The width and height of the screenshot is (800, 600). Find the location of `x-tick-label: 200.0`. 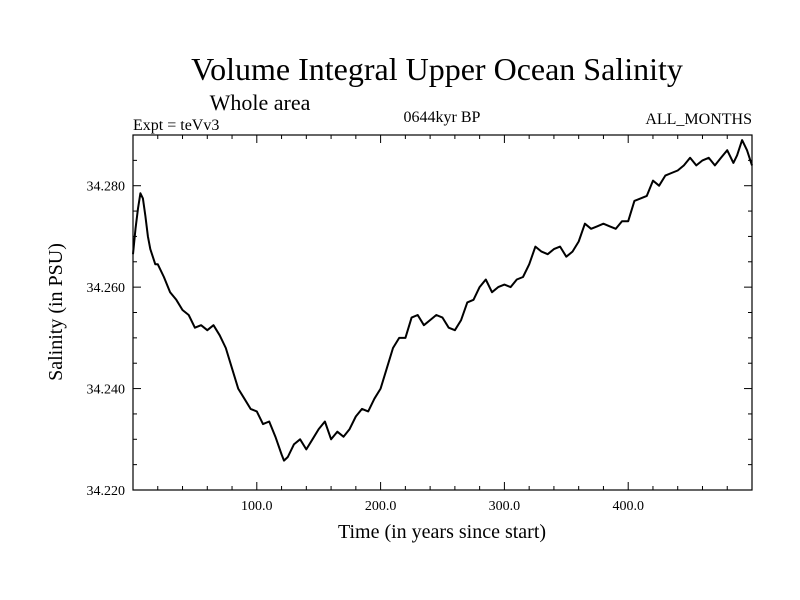

x-tick-label: 200.0 is located at coordinates (381, 506).